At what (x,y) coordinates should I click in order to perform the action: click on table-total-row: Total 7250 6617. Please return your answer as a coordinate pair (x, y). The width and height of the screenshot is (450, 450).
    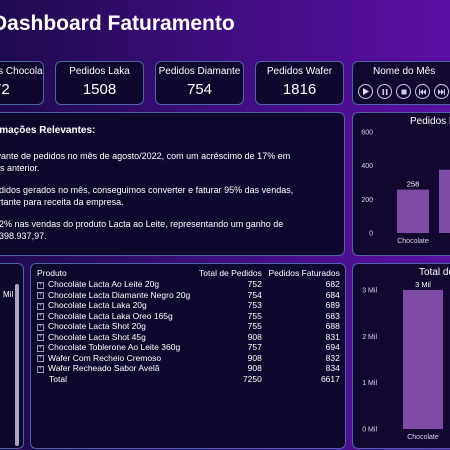
    Looking at the image, I should click on (188, 379).